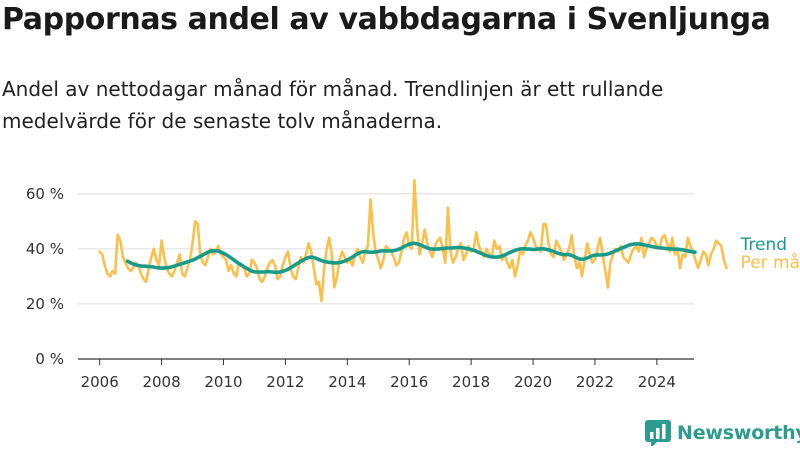 This screenshot has width=800, height=450. What do you see at coordinates (45, 194) in the screenshot?
I see `y-tick-label: 60 %` at bounding box center [45, 194].